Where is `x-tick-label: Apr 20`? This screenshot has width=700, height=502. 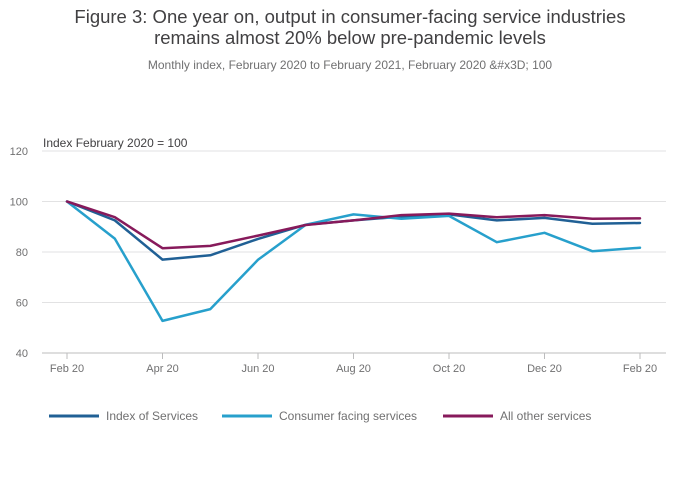
x-tick-label: Apr 20 is located at coordinates (162, 369).